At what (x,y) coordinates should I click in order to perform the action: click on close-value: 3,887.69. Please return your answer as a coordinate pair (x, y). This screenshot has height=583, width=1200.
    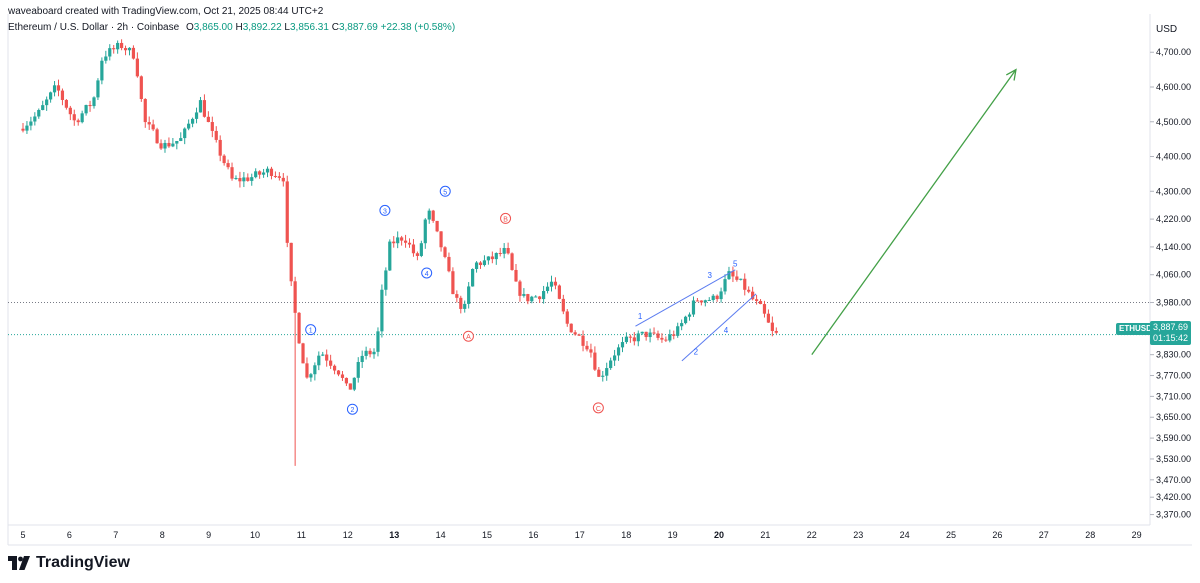
    Looking at the image, I should click on (358, 27).